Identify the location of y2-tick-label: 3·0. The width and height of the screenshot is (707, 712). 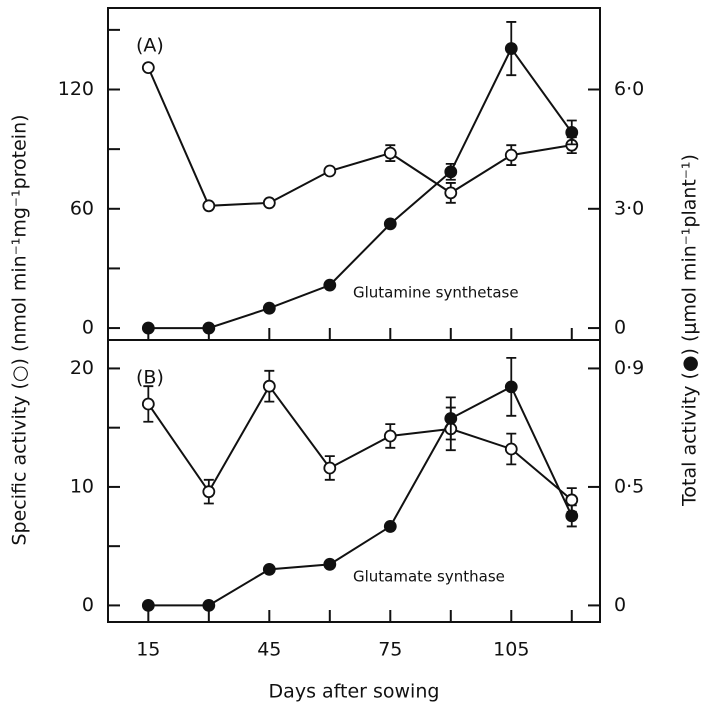
(629, 208).